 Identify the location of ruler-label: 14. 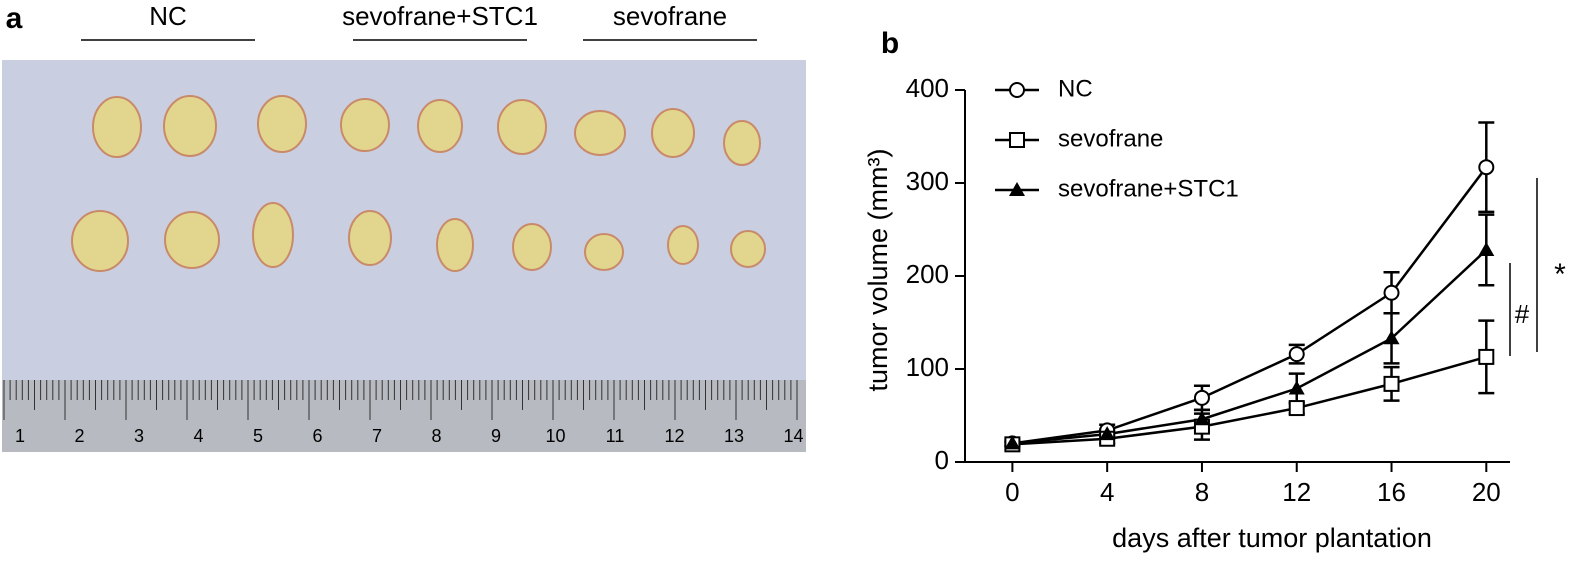
(793, 436).